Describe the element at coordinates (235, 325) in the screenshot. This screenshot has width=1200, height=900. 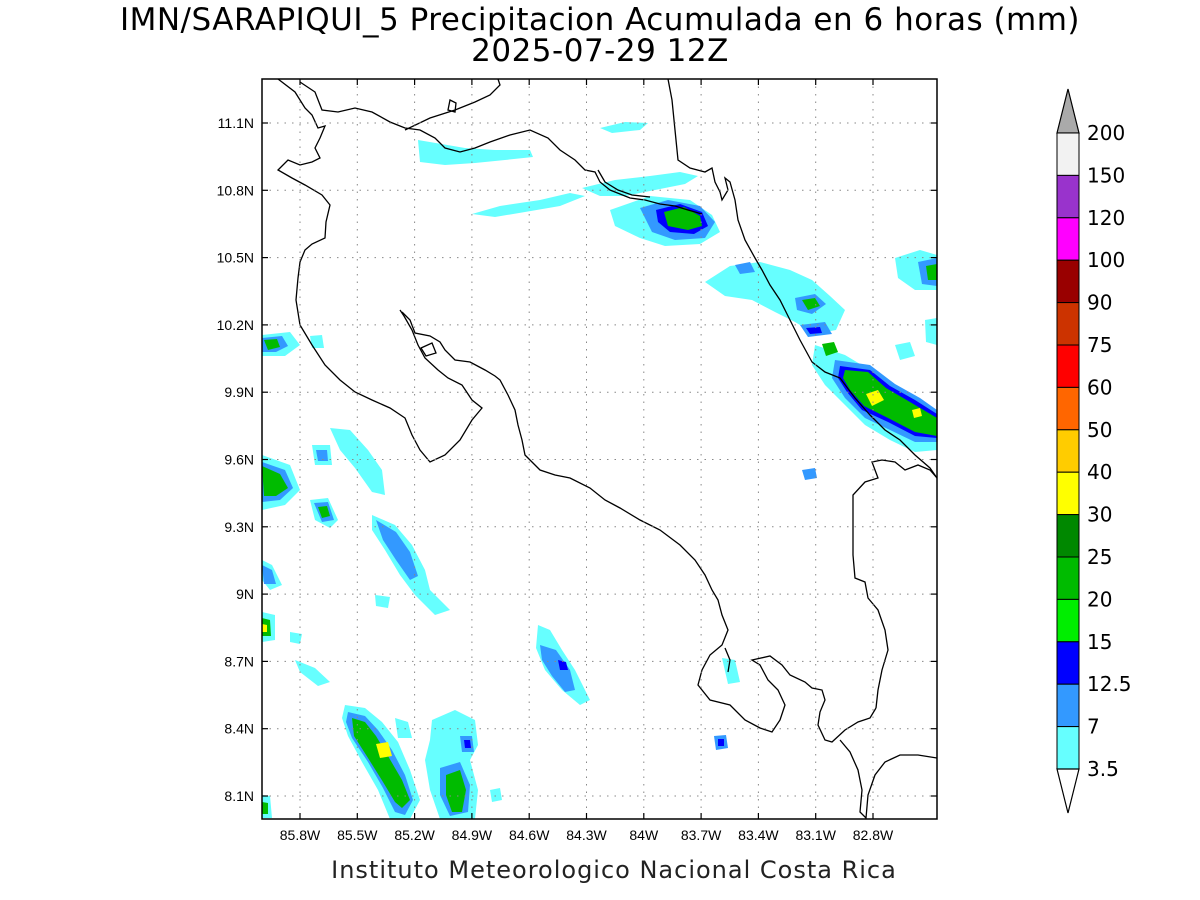
I see `y-tick-label: 10.2N` at that location.